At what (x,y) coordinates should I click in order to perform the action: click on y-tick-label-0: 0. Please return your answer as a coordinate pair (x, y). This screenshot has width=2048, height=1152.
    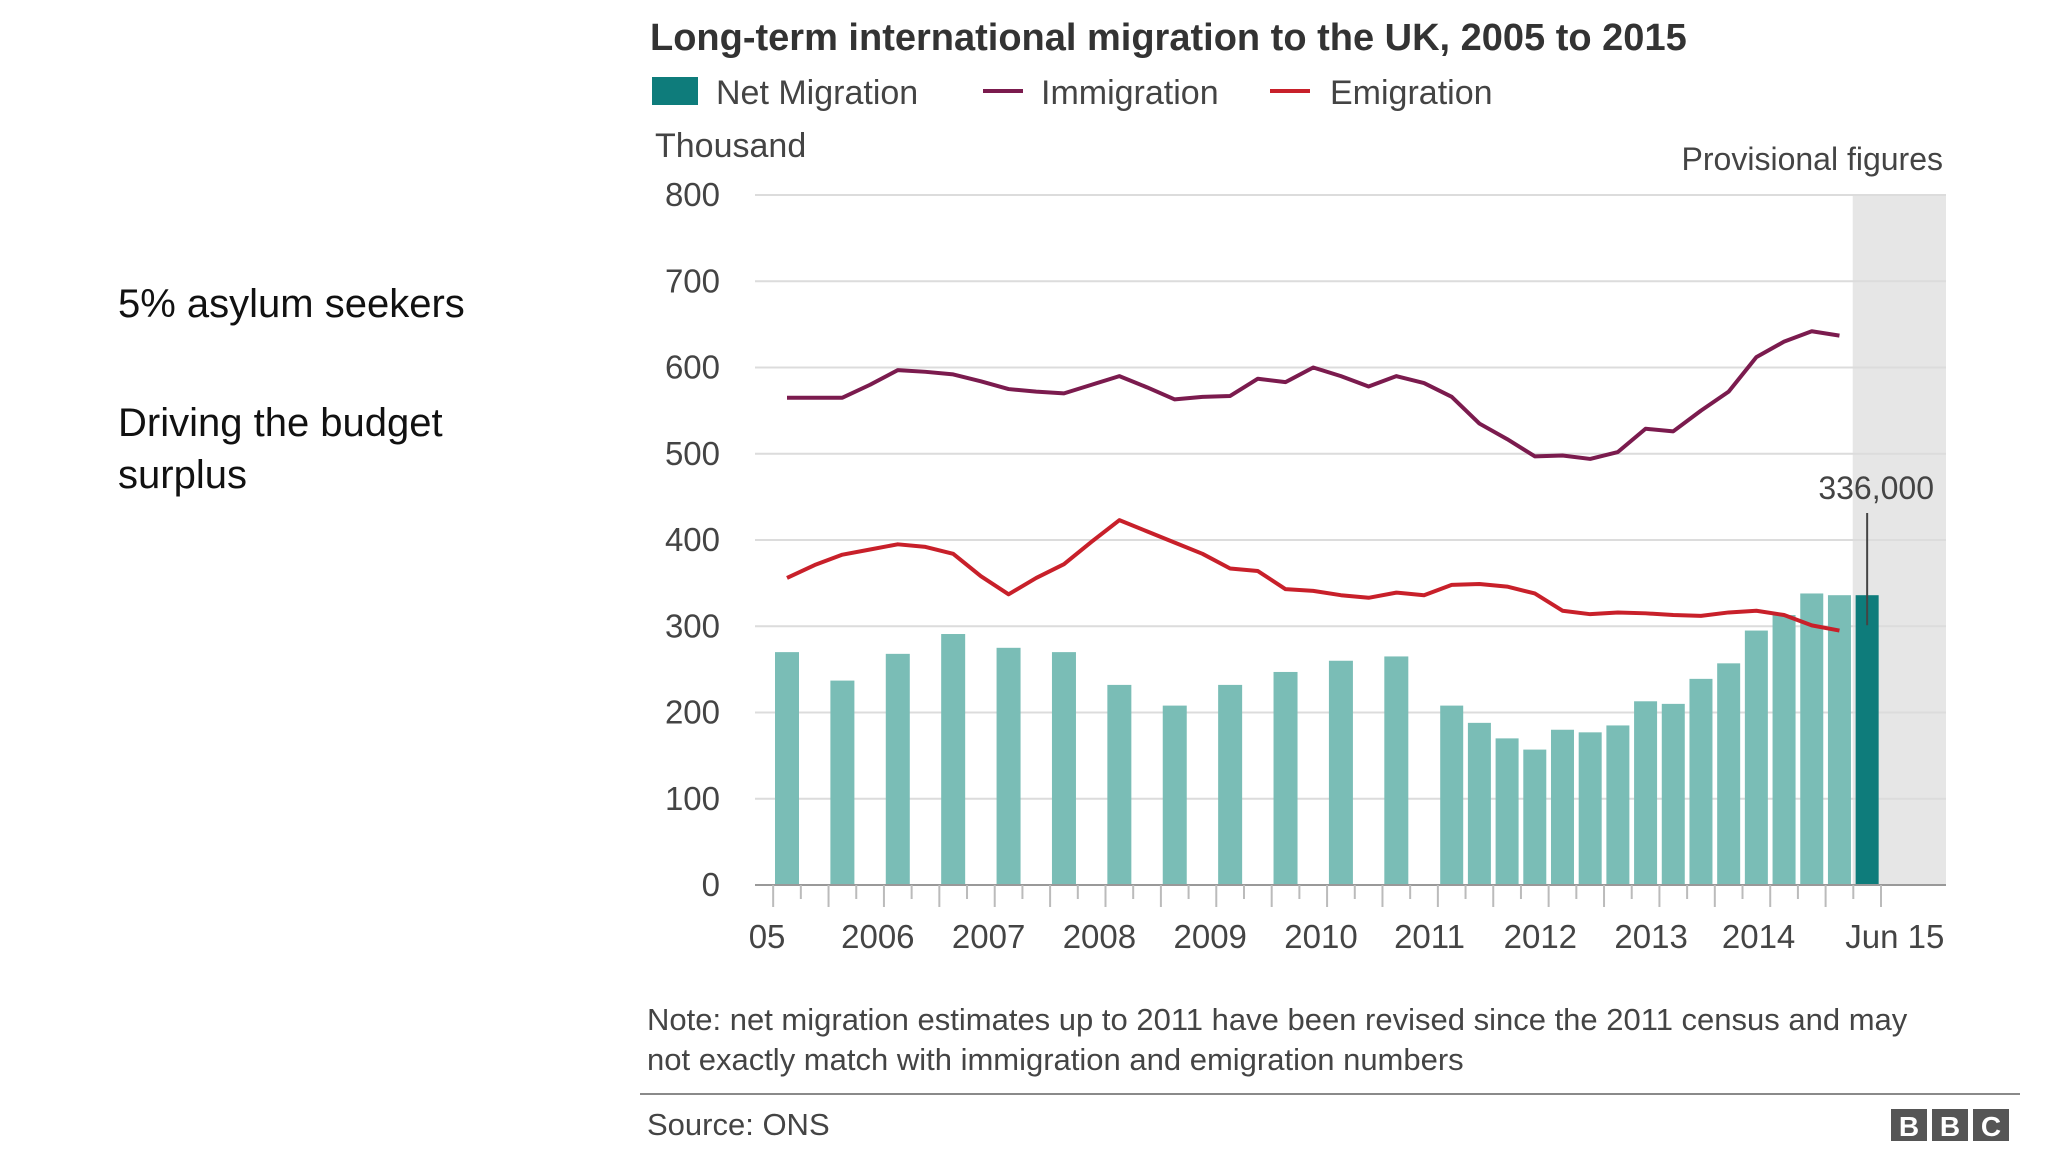
    Looking at the image, I should click on (711, 884).